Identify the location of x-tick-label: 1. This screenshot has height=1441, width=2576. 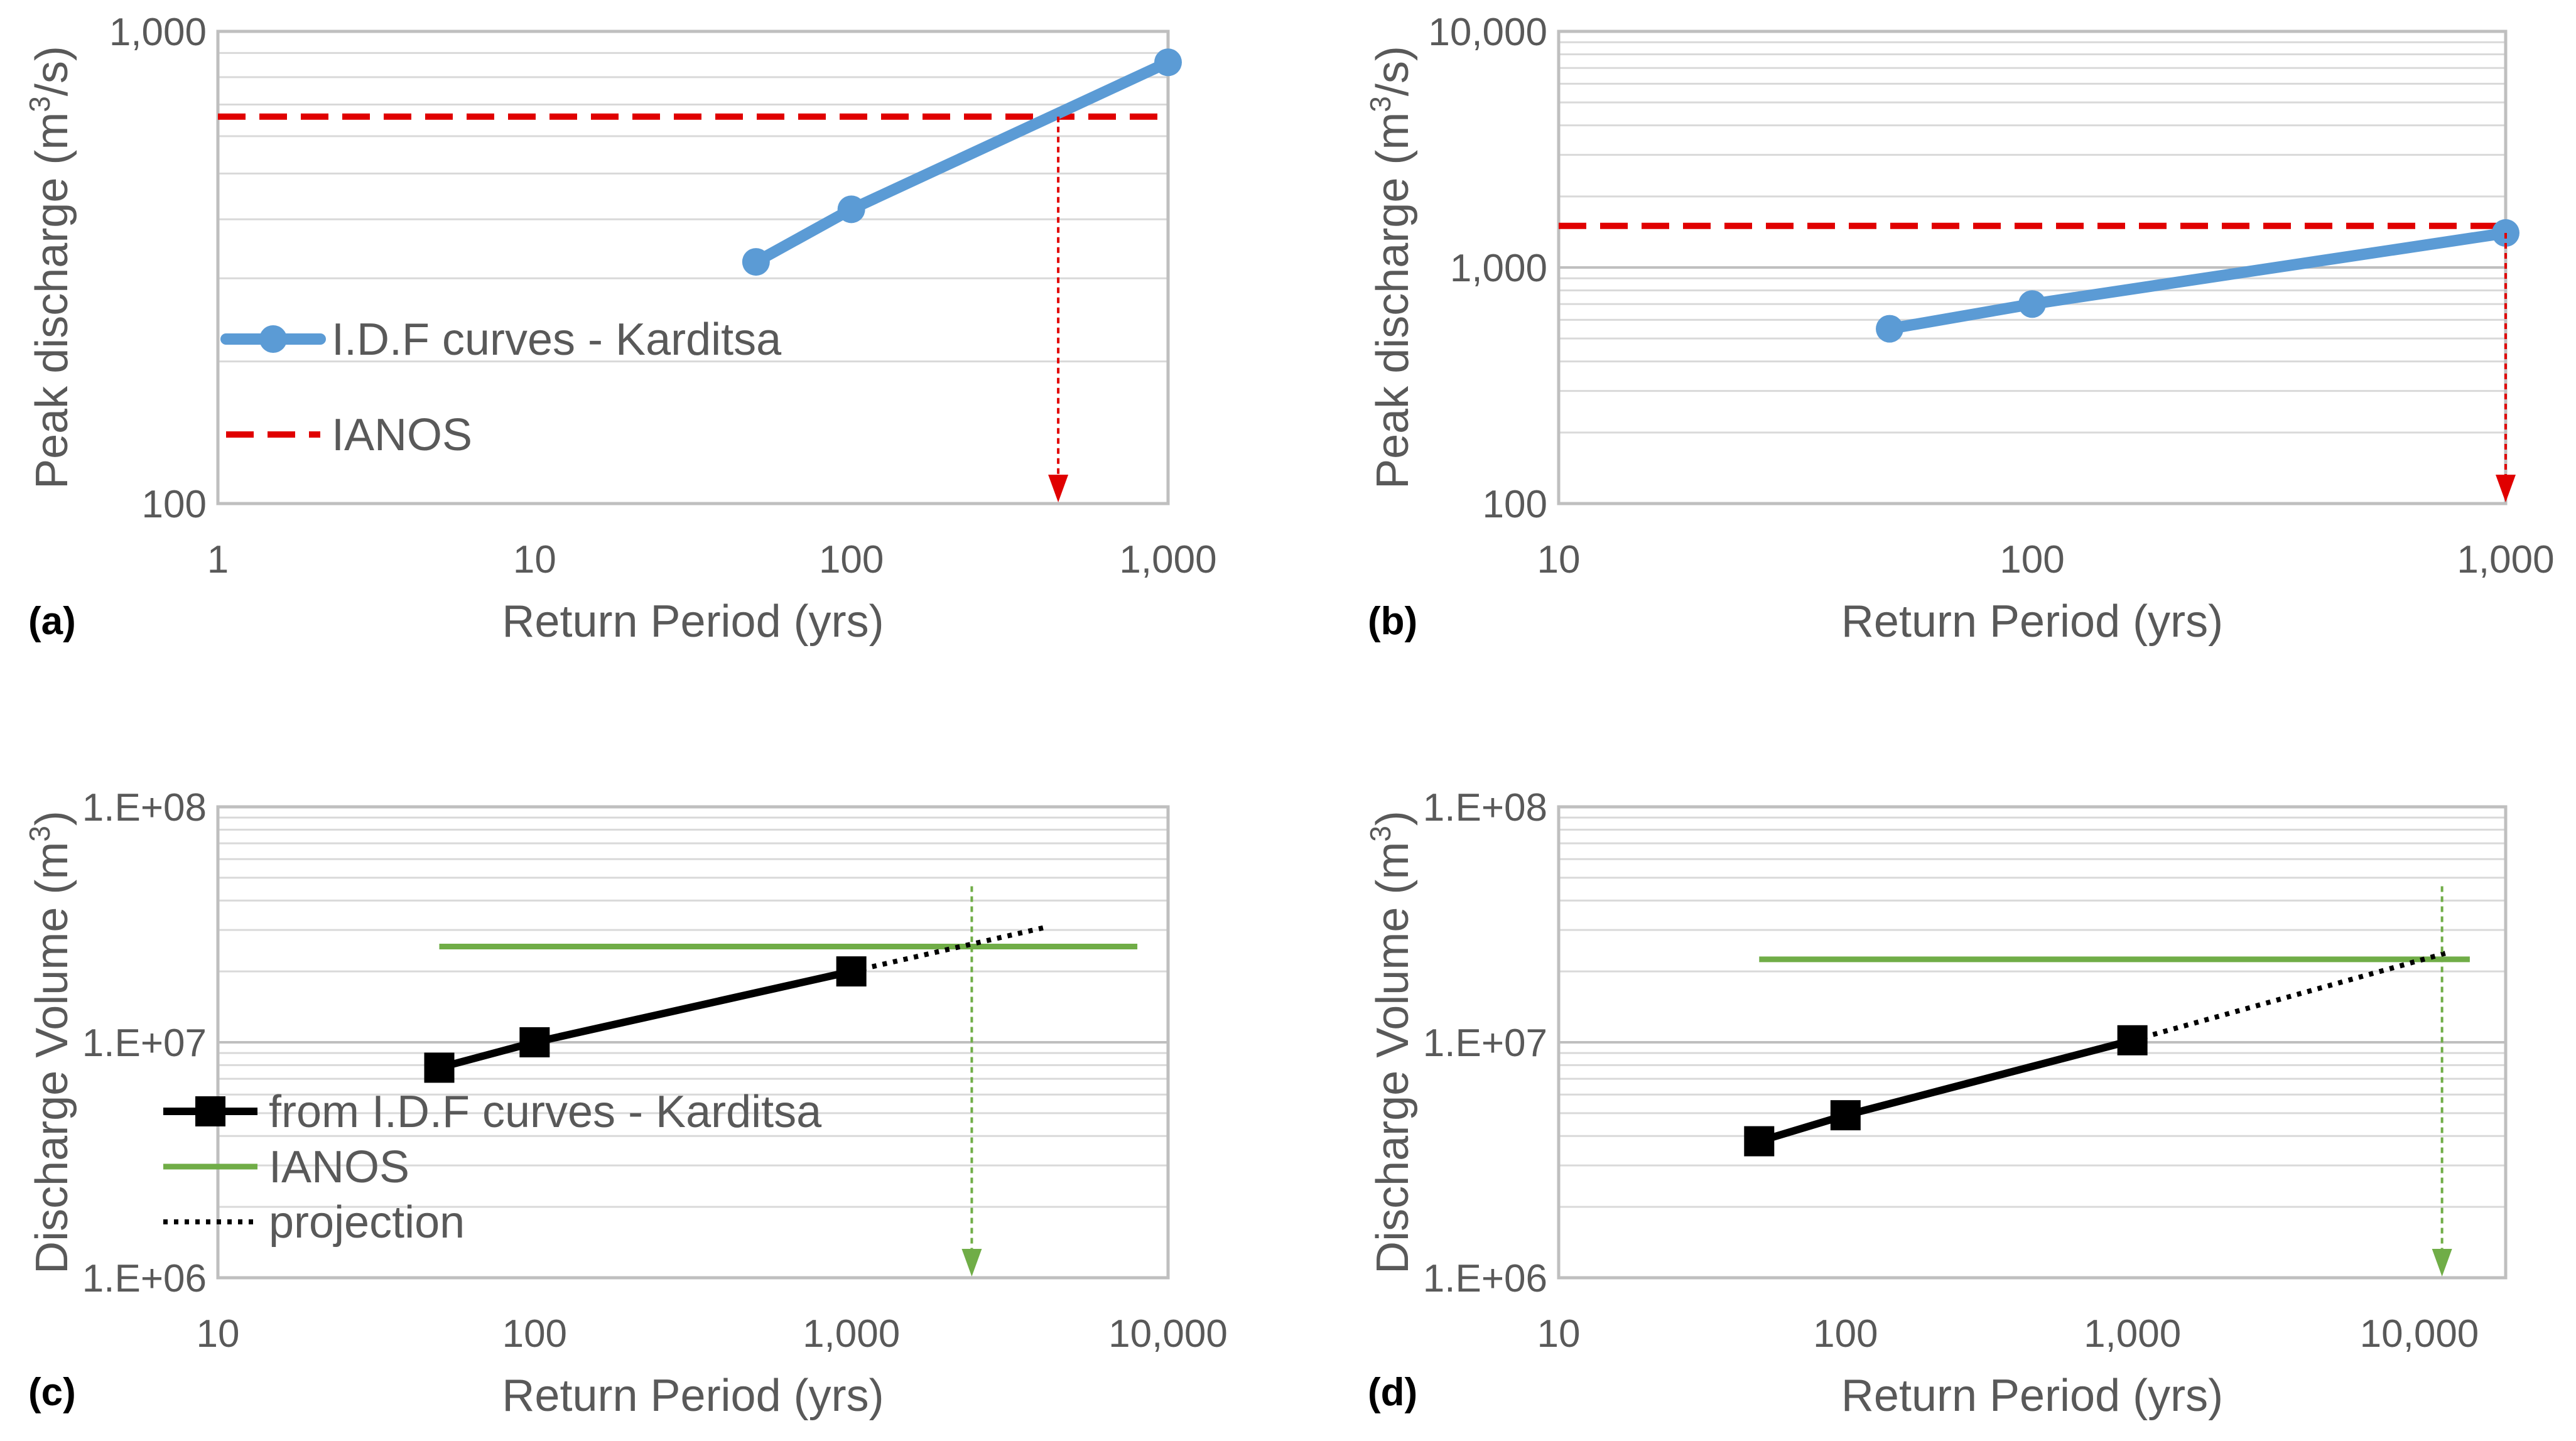
(218, 559).